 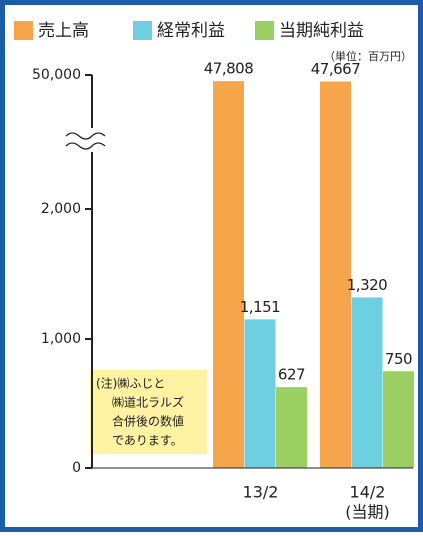 What do you see at coordinates (321, 31) in the screenshot?
I see `legend-label: 当期純利益` at bounding box center [321, 31].